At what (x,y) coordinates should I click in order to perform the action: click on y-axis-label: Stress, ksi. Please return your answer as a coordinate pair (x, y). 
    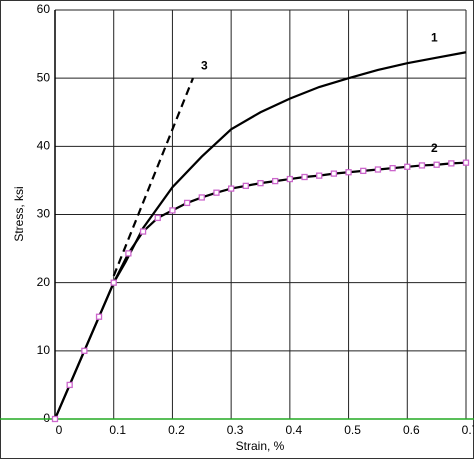
    Looking at the image, I should click on (19, 213).